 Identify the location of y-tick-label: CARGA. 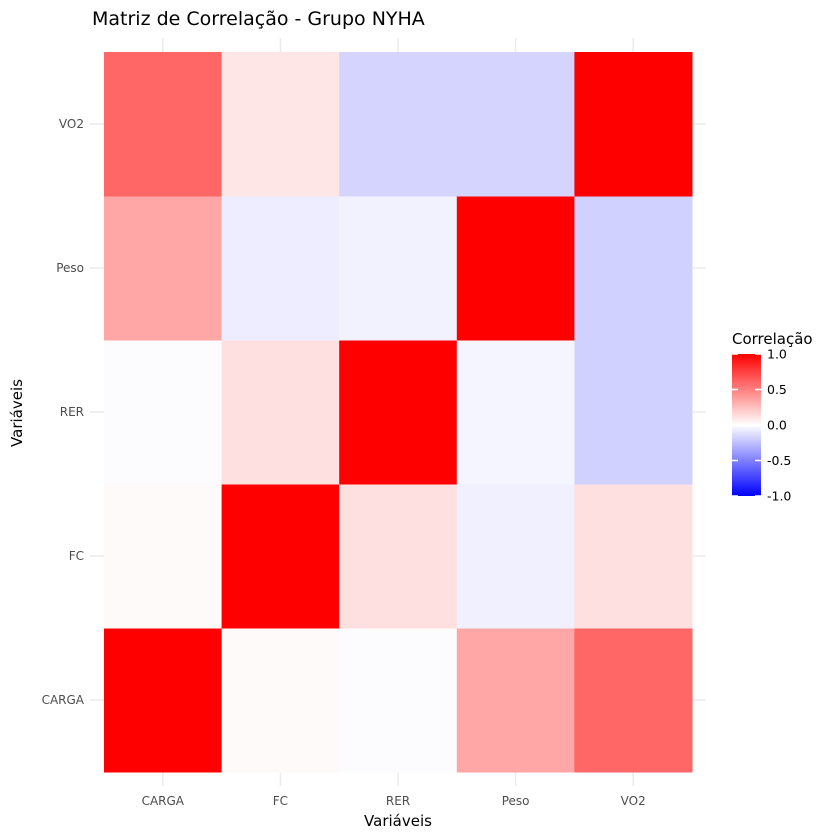
(63, 700).